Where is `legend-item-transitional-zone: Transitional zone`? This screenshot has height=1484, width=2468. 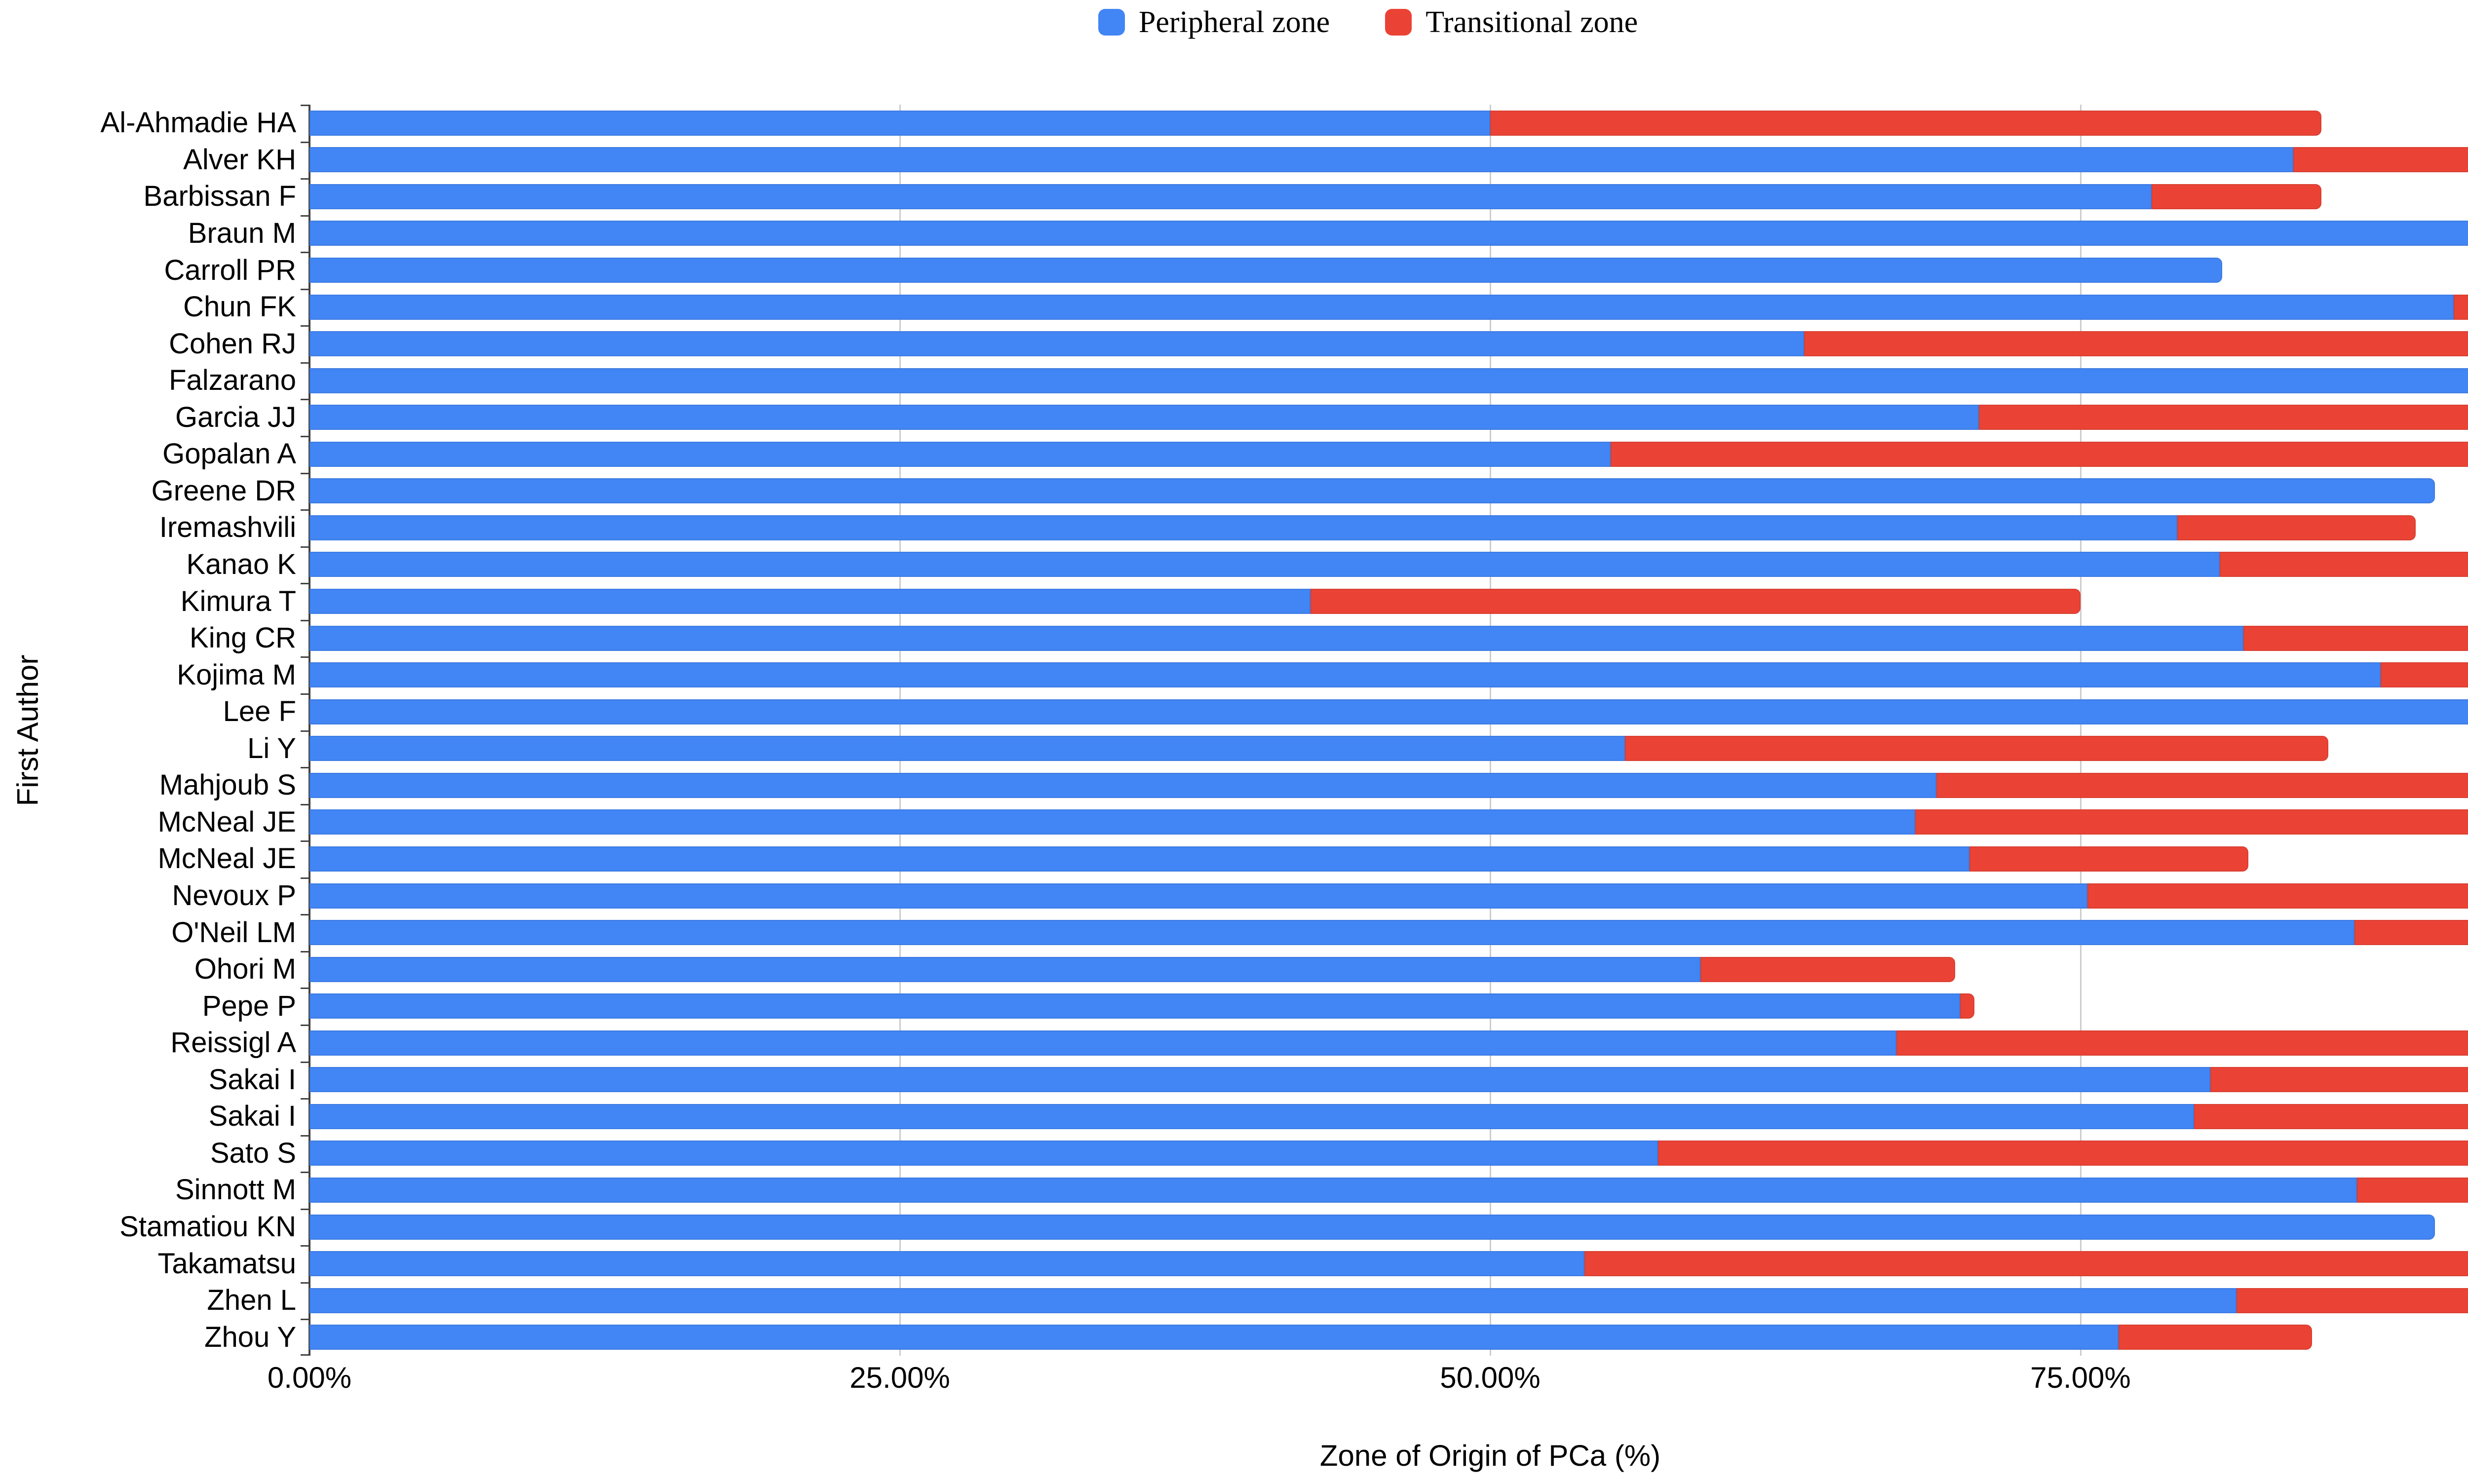
legend-item-transitional-zone: Transitional zone is located at coordinates (1511, 23).